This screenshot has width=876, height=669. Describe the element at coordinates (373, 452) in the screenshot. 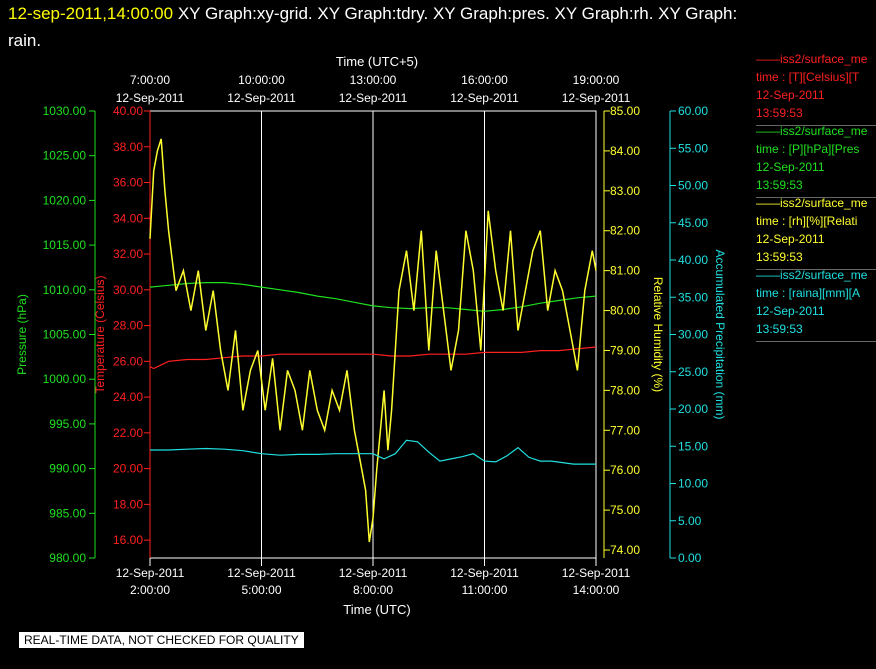

I see `precip-series-line` at that location.